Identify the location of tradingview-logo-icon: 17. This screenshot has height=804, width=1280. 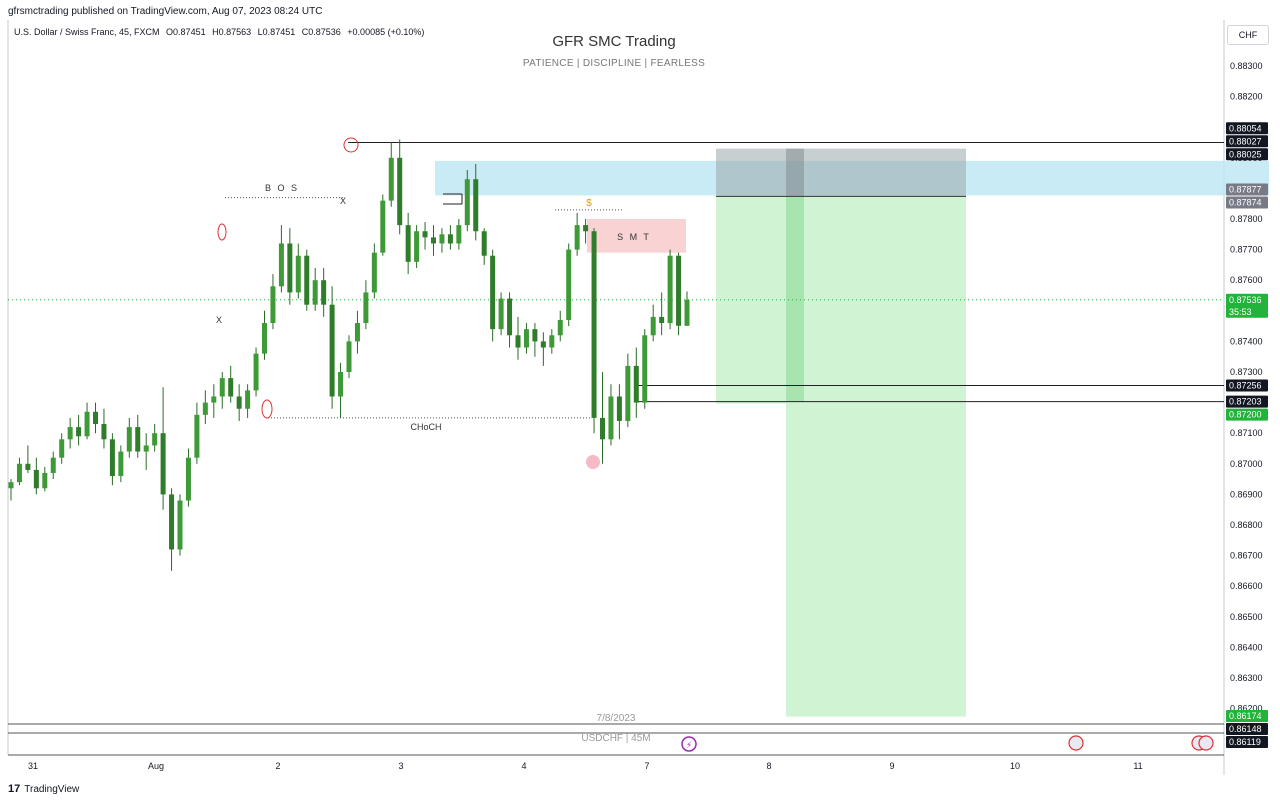
(14, 789).